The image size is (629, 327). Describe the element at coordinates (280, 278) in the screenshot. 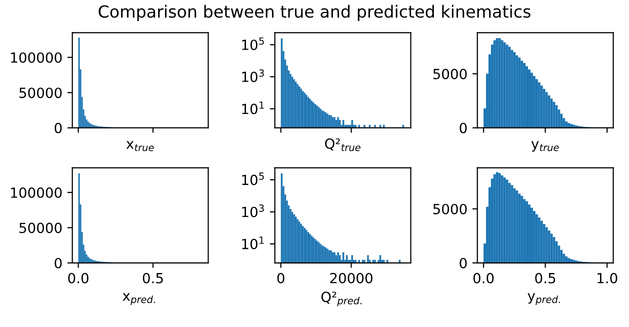

I see `x-tick-label: 0` at that location.